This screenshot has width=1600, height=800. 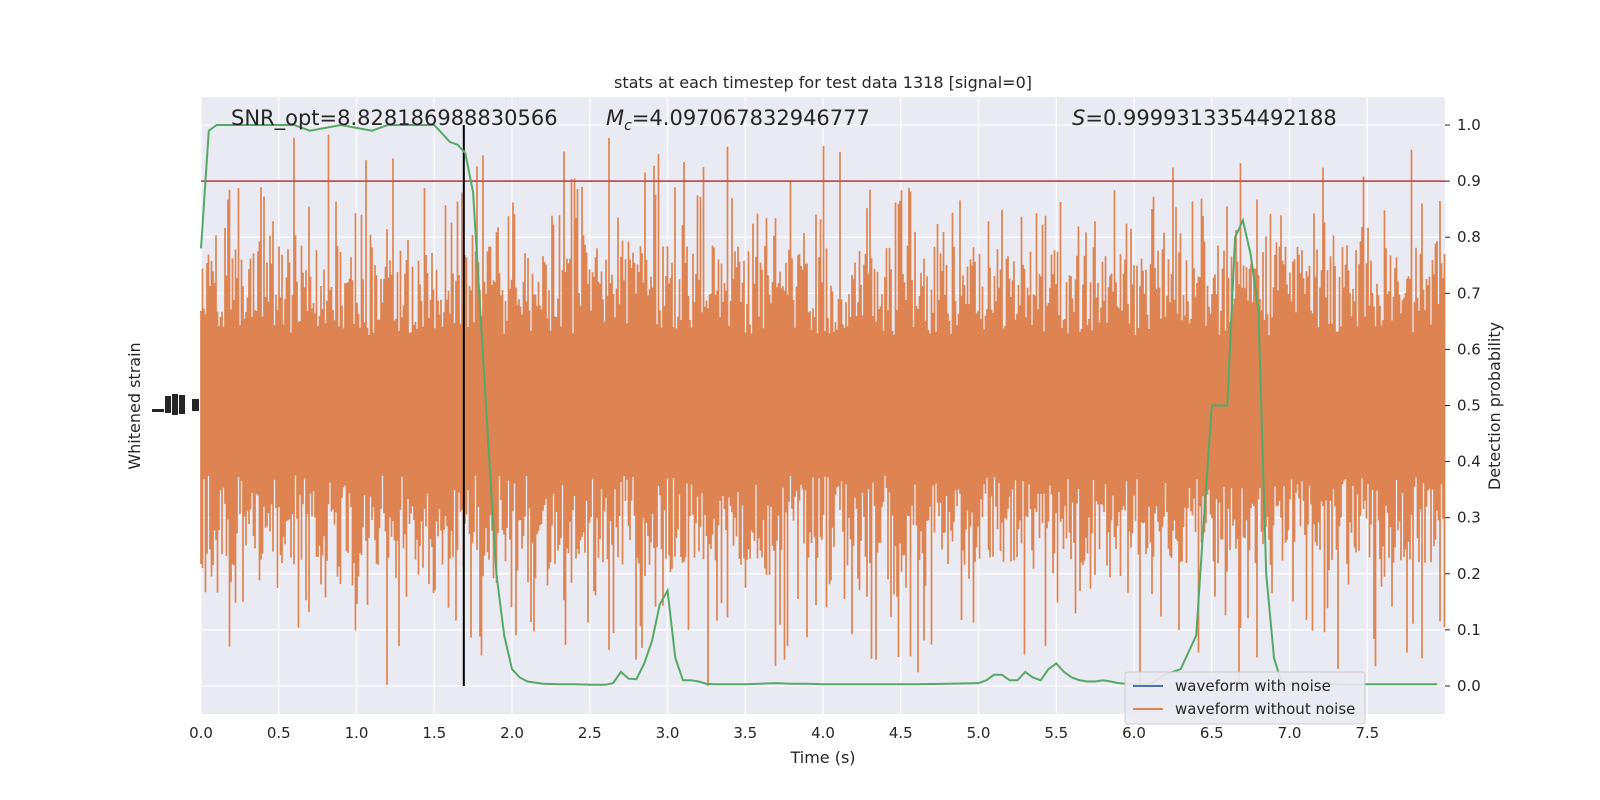 I want to click on strain-trace-core, so click(x=823, y=405).